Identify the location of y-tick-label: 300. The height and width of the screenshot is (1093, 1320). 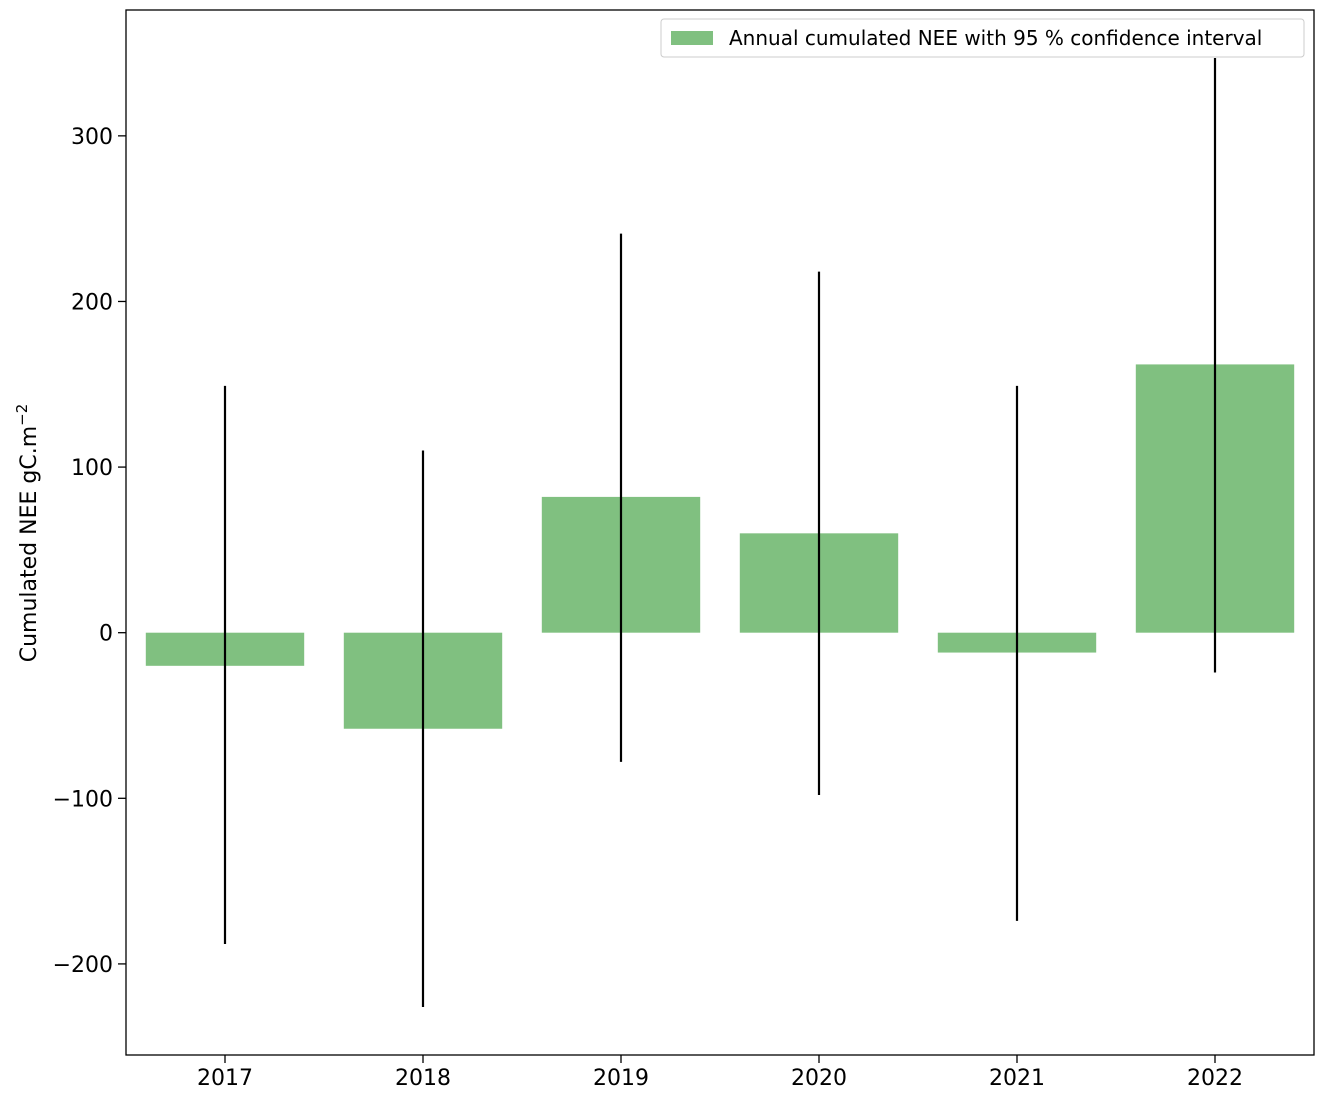
(92, 137).